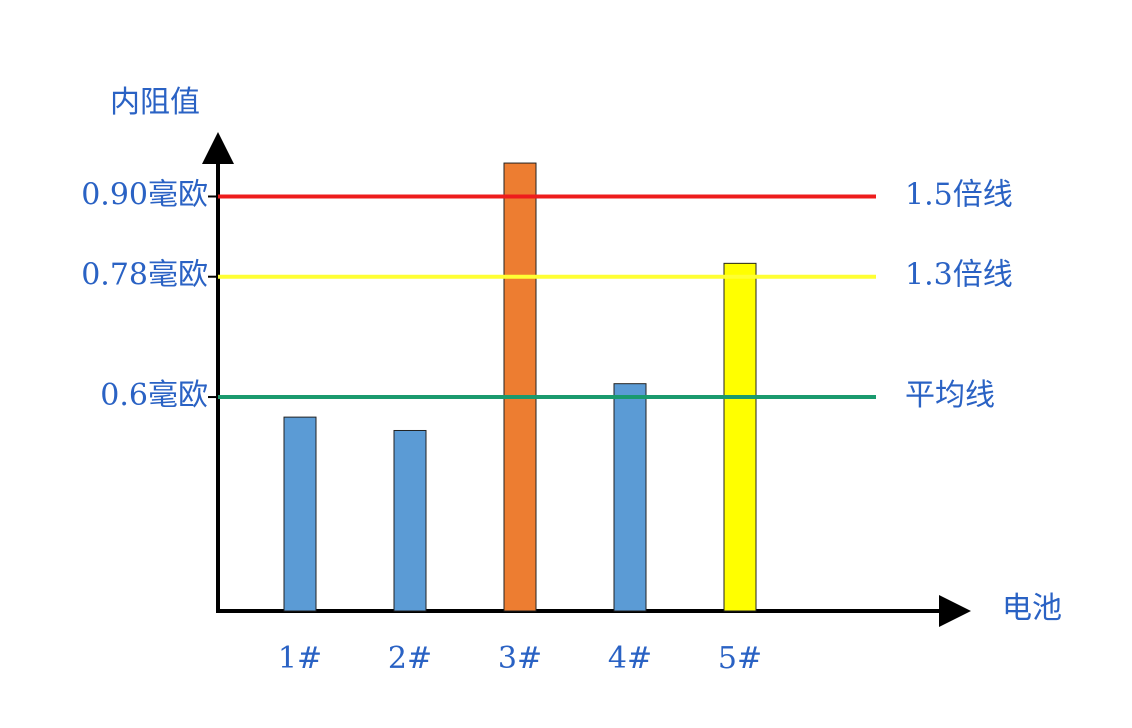  I want to click on y-tick-label: 0.78毫欧, so click(144, 275).